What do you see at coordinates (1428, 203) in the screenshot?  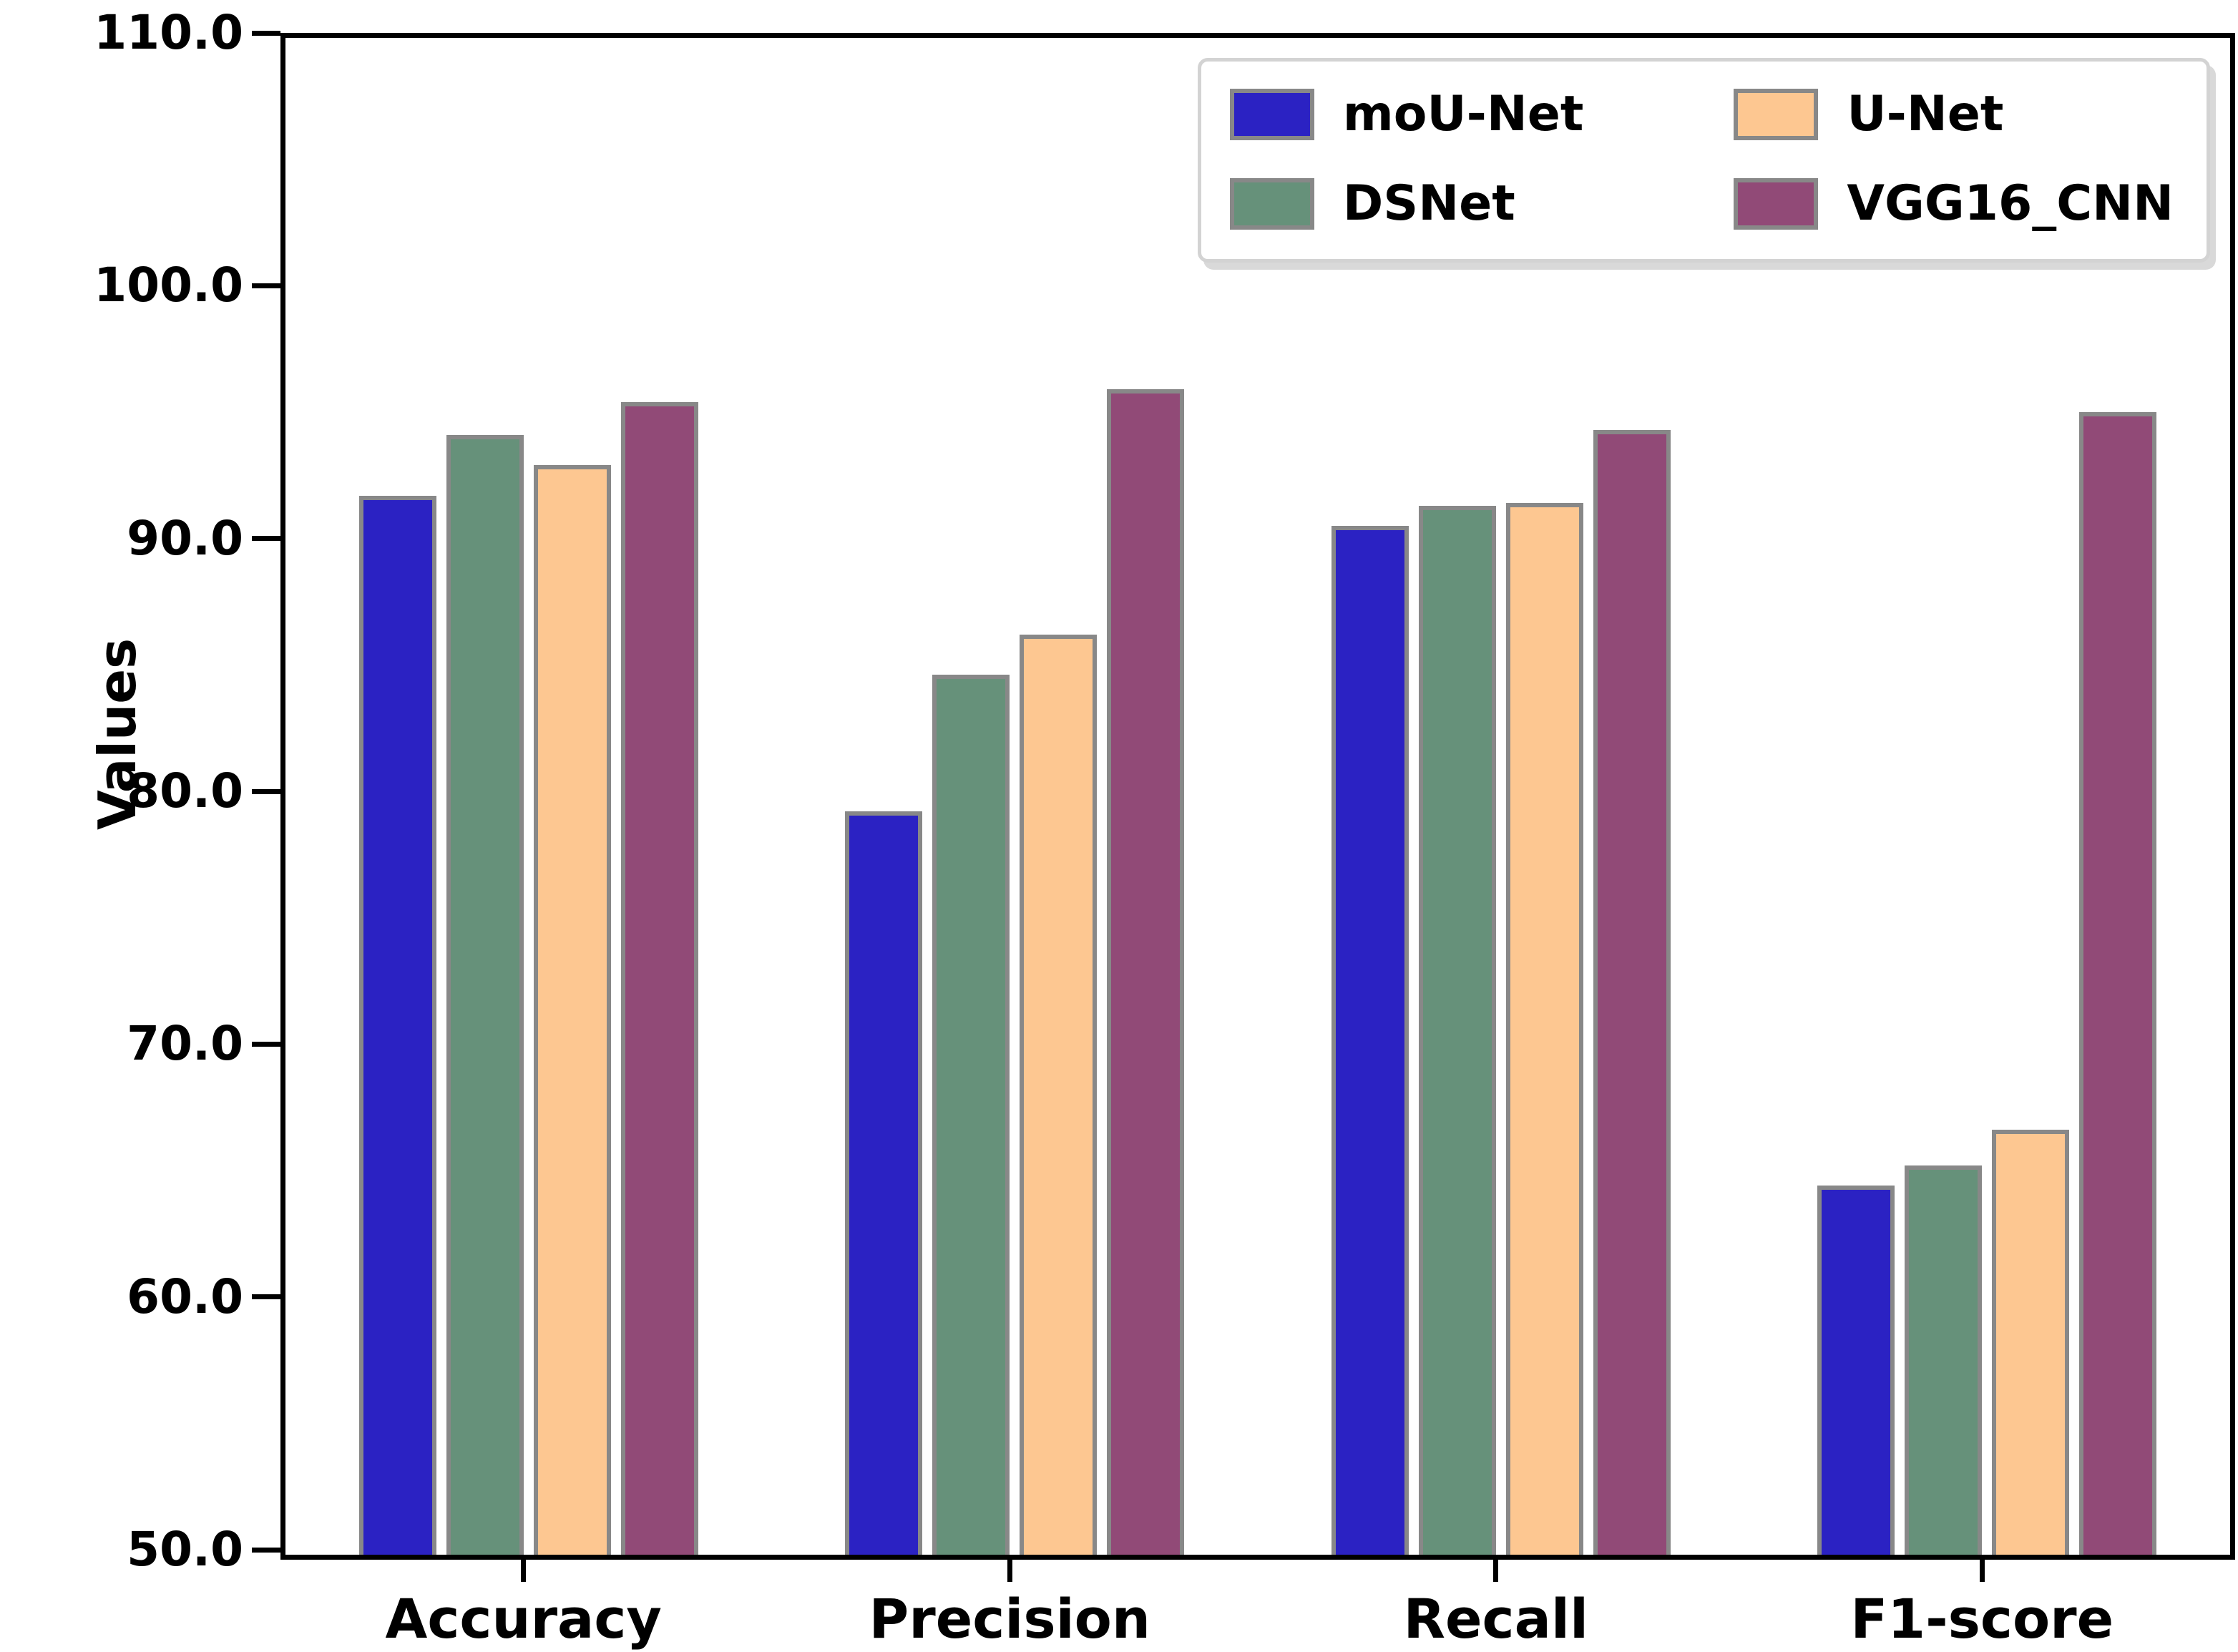 I see `legend-label: DSNet` at bounding box center [1428, 203].